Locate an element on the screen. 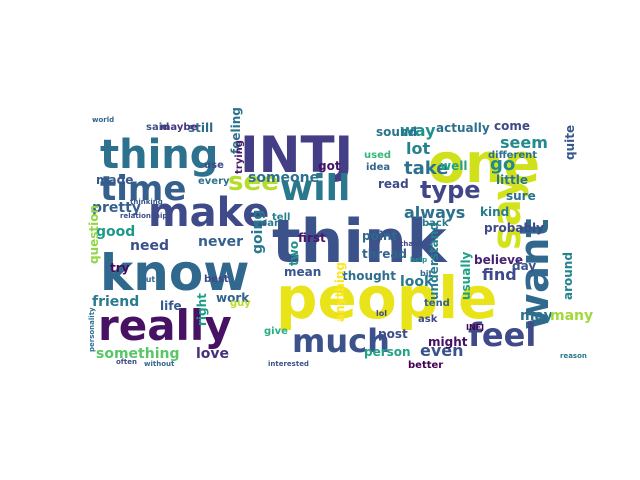  word-kind: kind is located at coordinates (494, 212).